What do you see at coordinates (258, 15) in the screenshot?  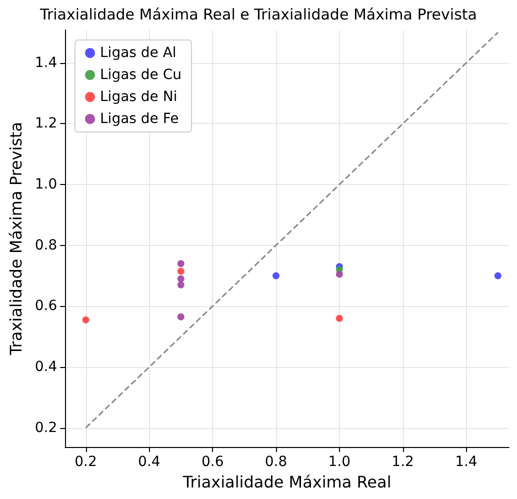 I see `chart-title: Triaxialidade Máxima Real e Triaxialidade Máxima Prevista` at bounding box center [258, 15].